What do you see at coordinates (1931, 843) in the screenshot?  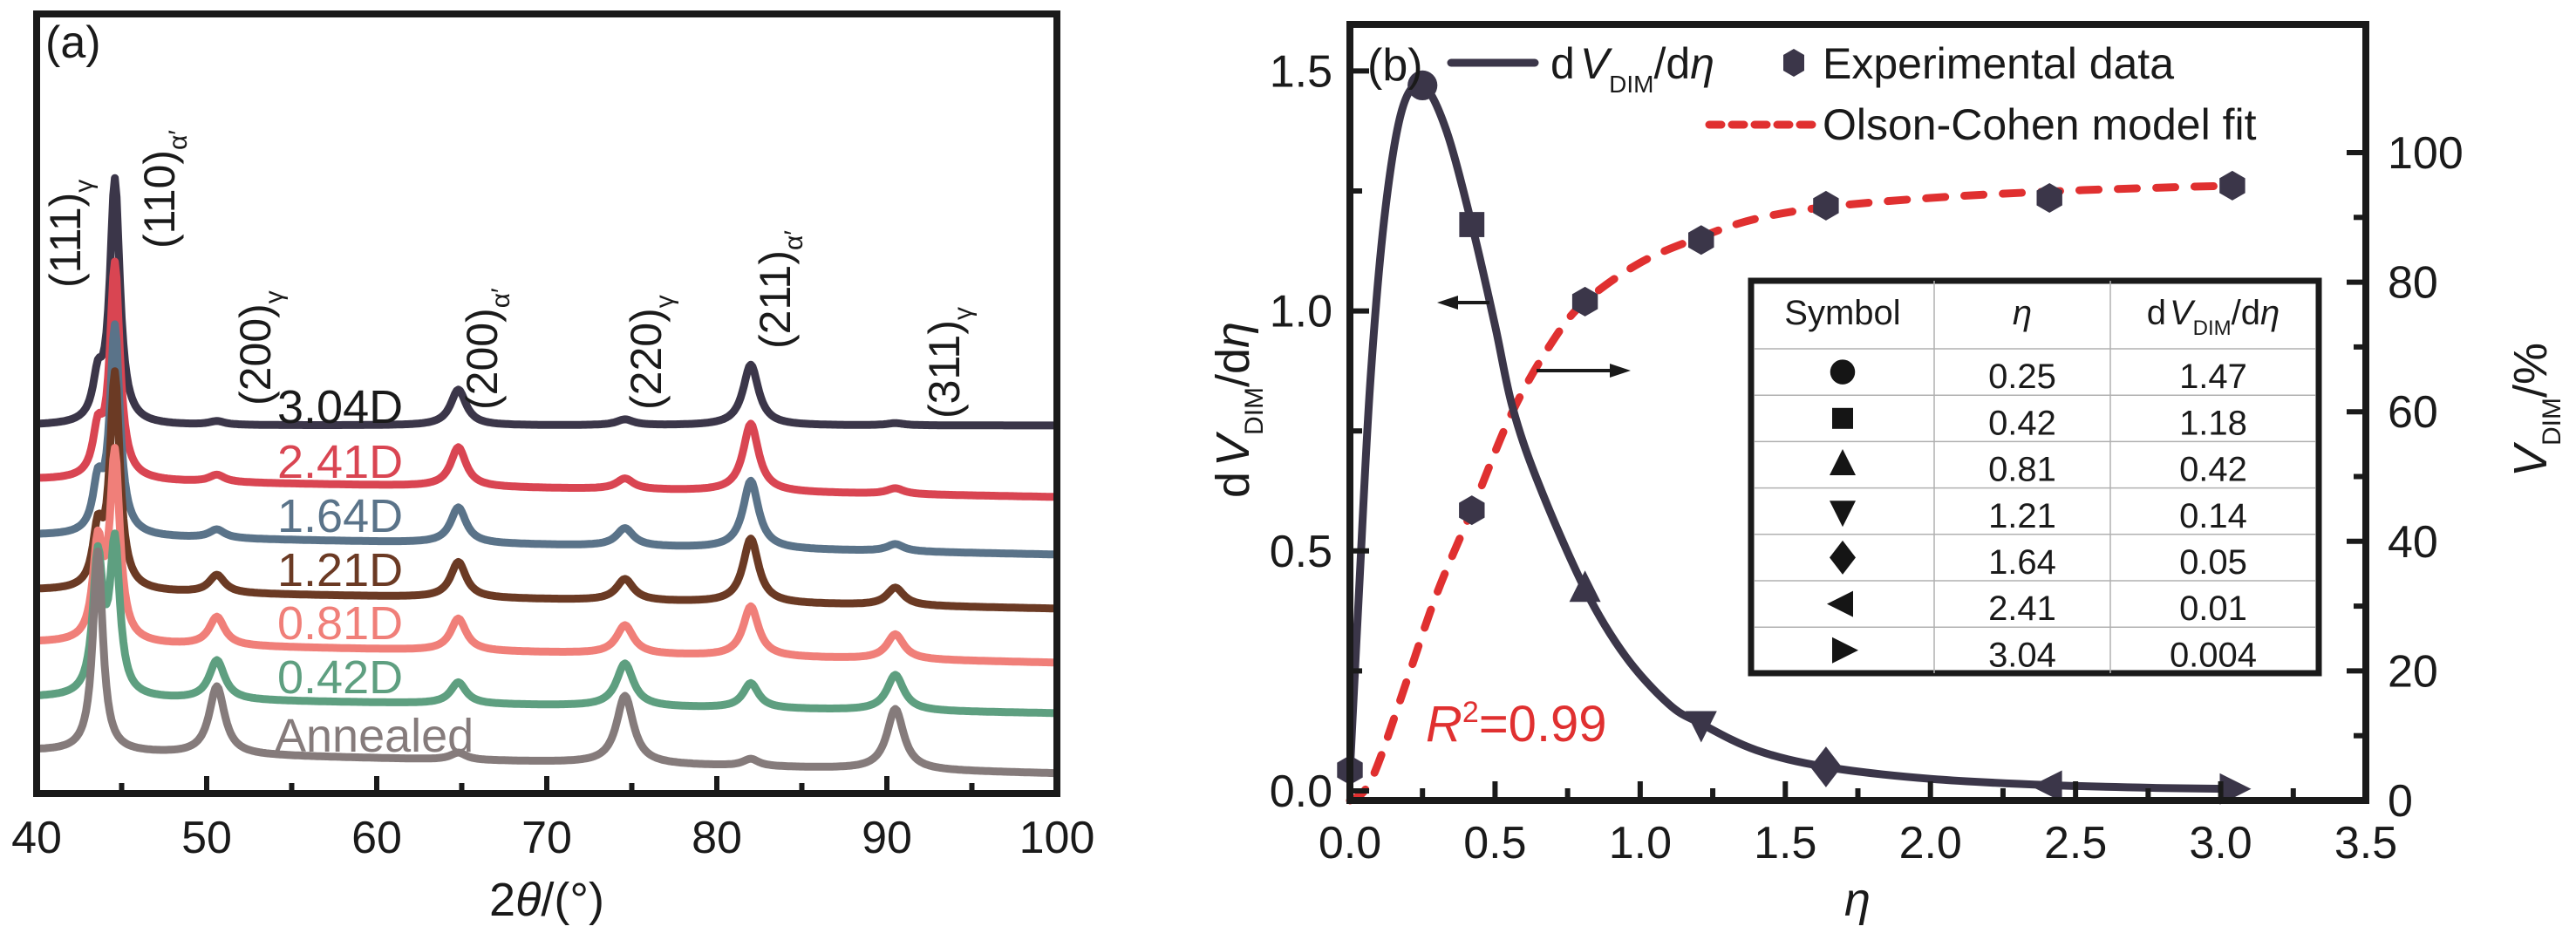 I see `x-tick-label: 2.0` at bounding box center [1931, 843].